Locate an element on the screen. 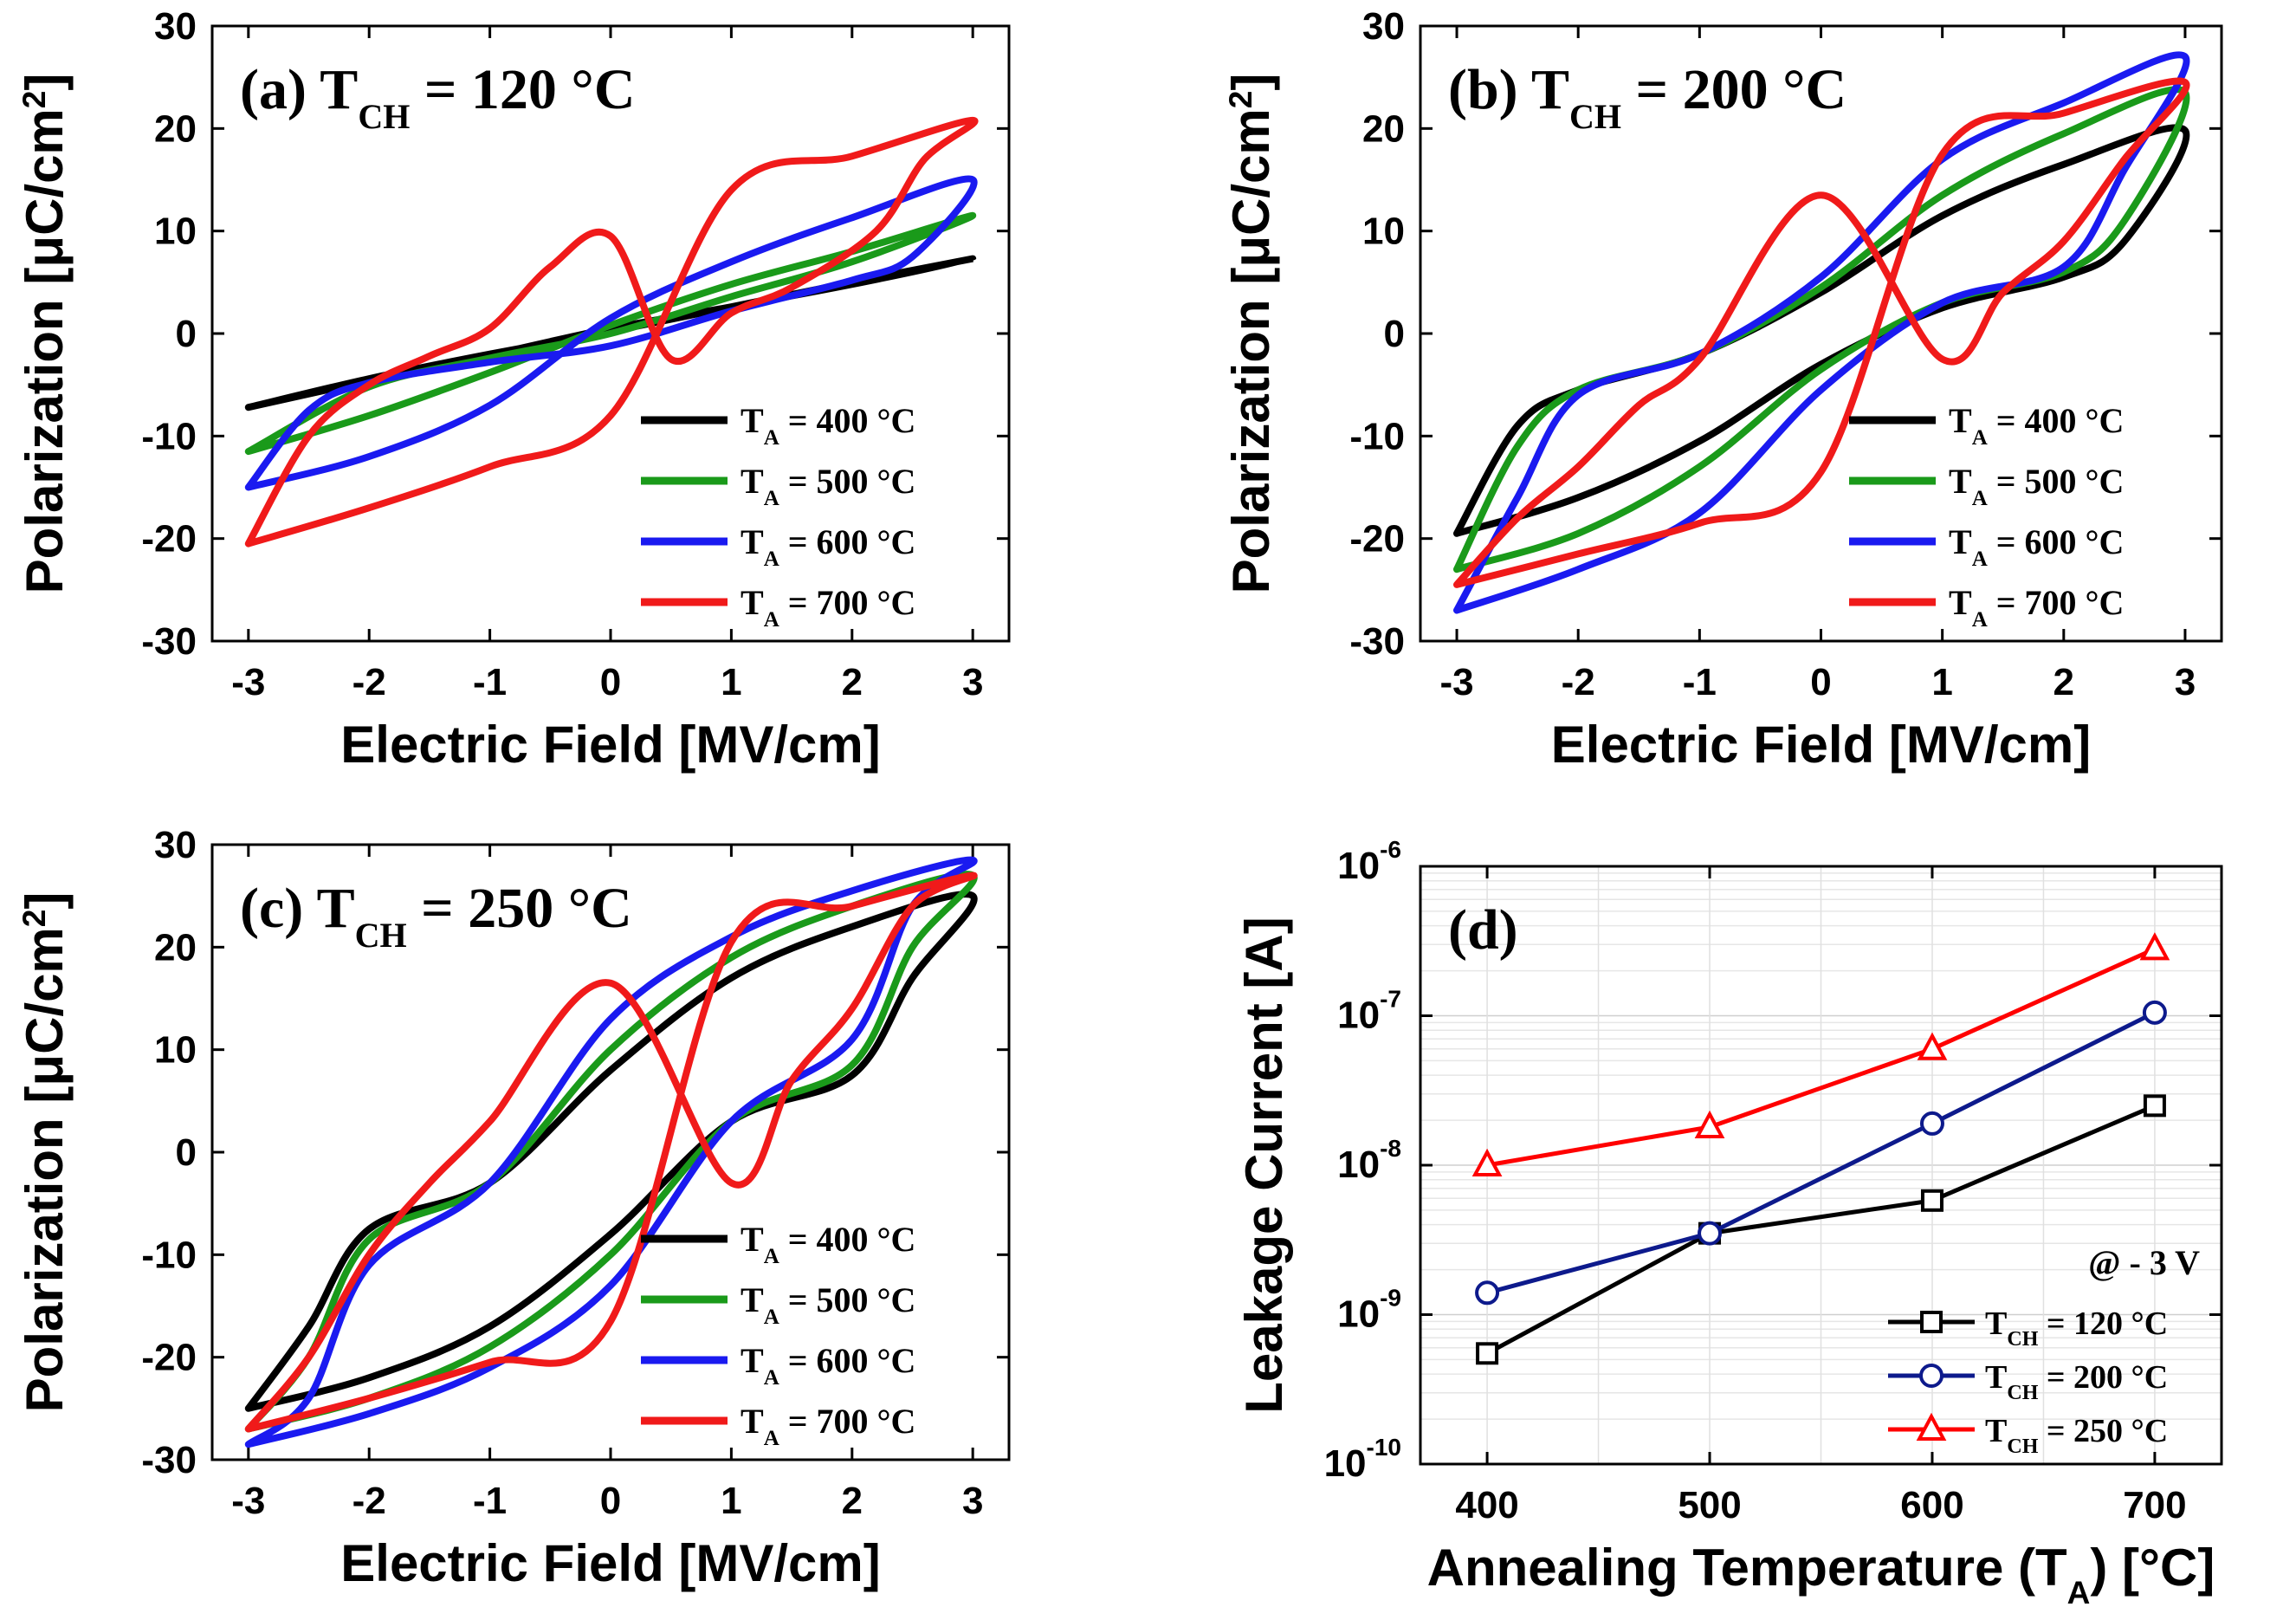 Image resolution: width=2296 pixels, height=1607 pixels. legend-label-rest: = 120 °C is located at coordinates (2103, 1324).